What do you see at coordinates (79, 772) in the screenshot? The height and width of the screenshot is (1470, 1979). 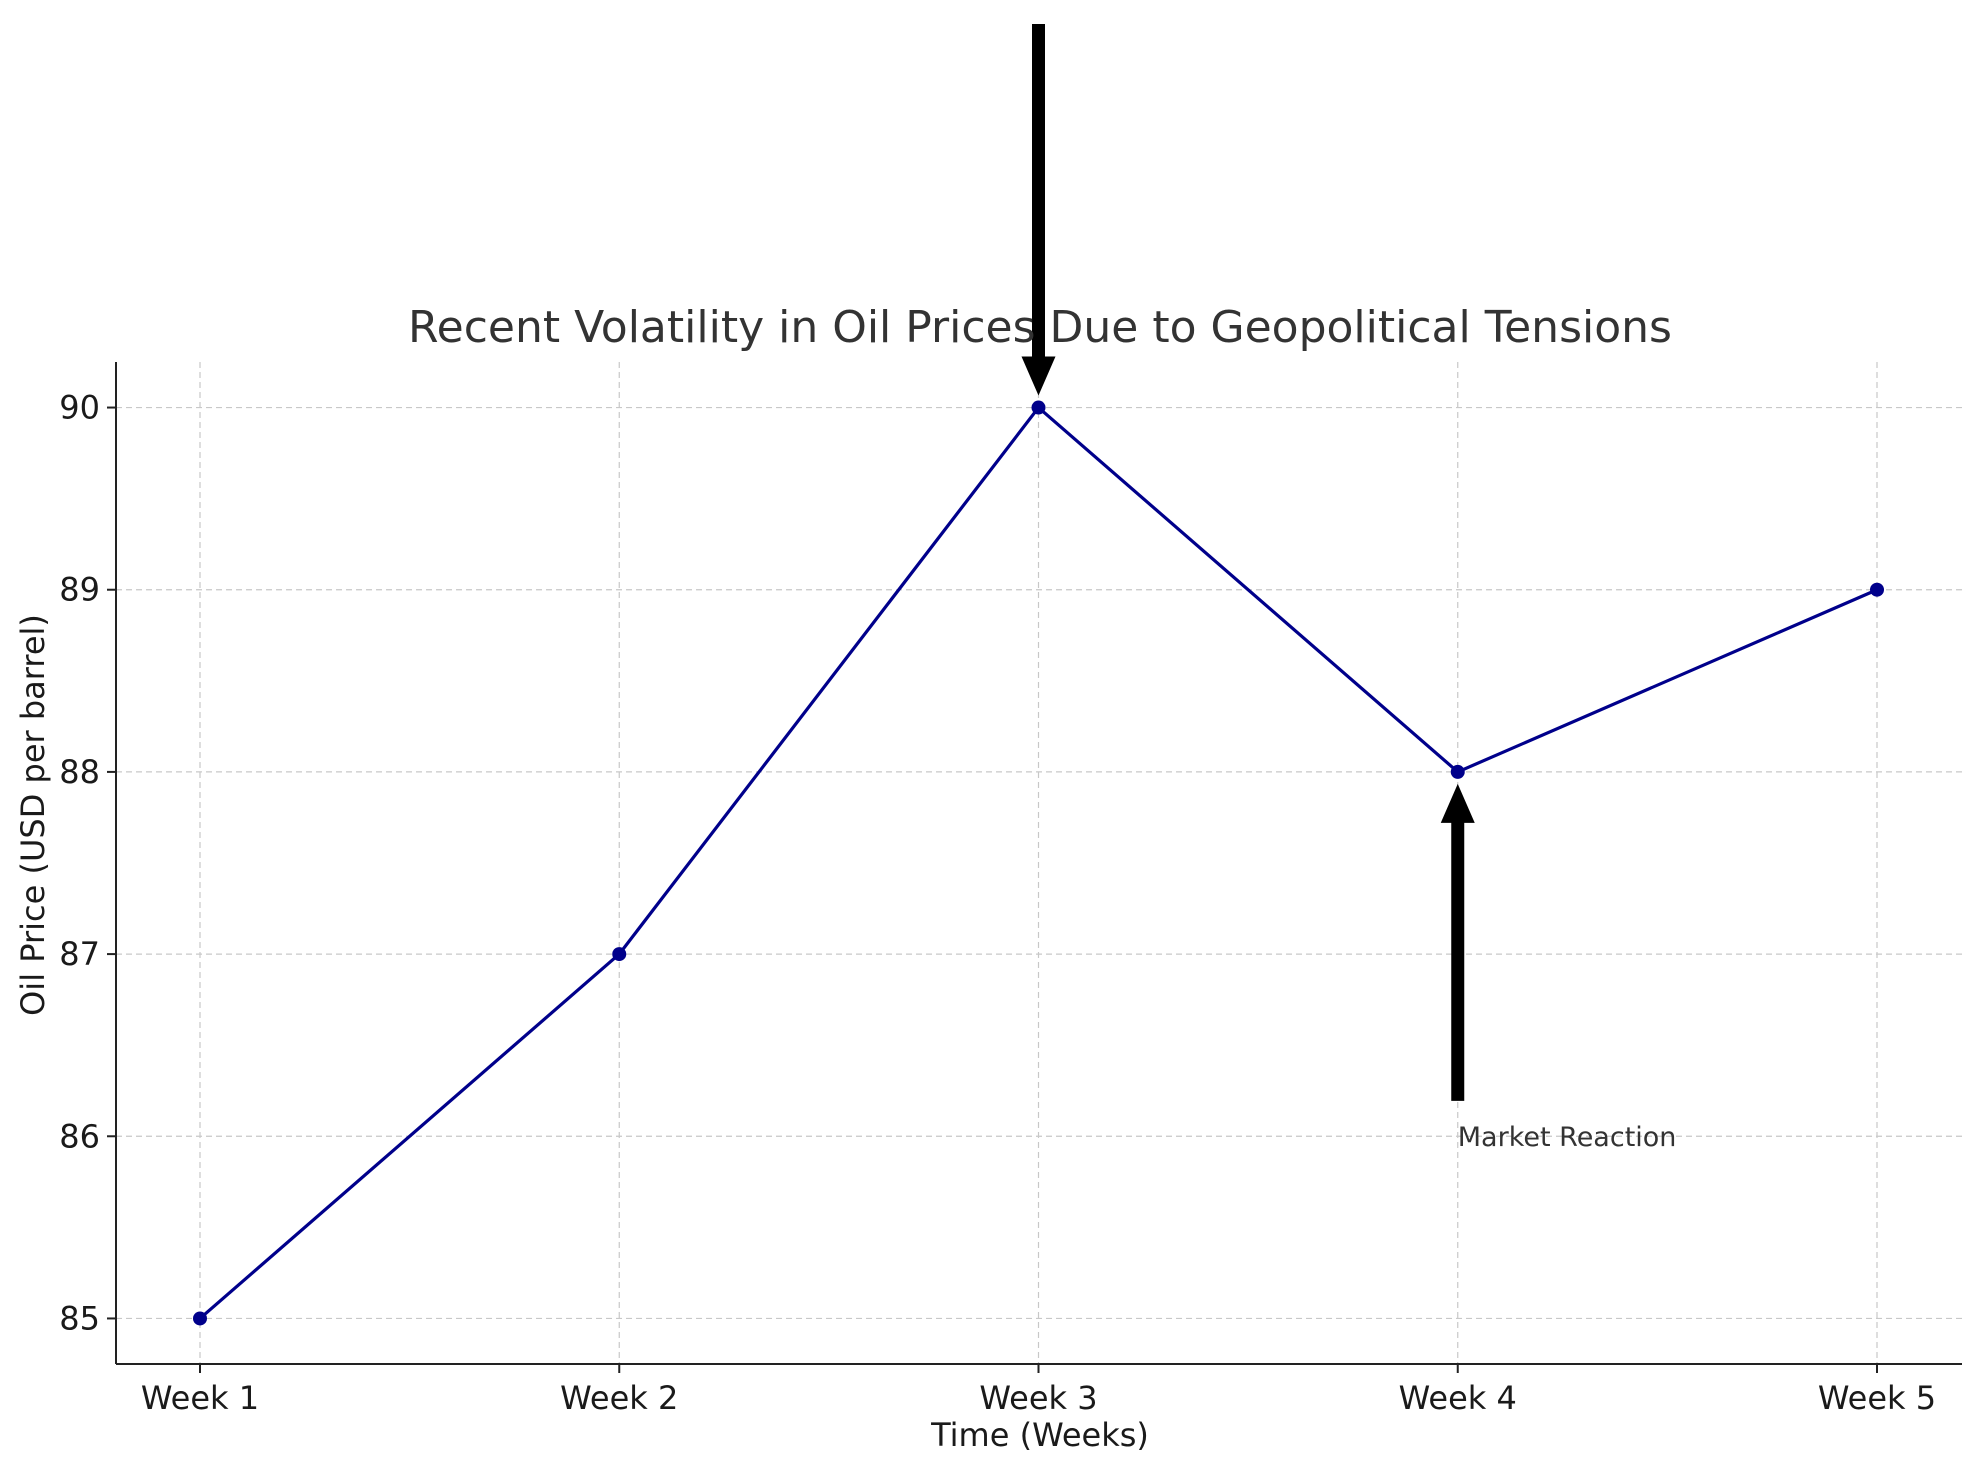 I see `y-tick-label: 88` at bounding box center [79, 772].